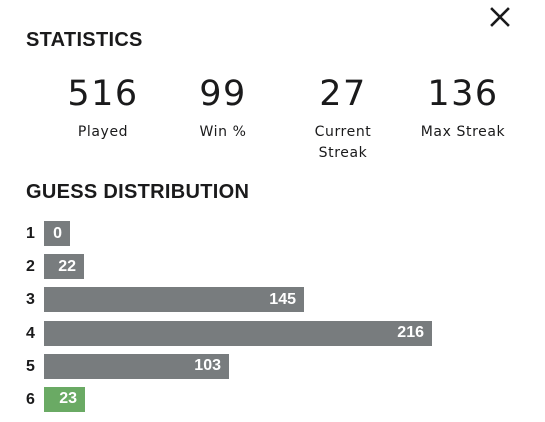 The width and height of the screenshot is (545, 422). I want to click on guess-distribution-heading: GUESS DISTRIBUTION, so click(138, 192).